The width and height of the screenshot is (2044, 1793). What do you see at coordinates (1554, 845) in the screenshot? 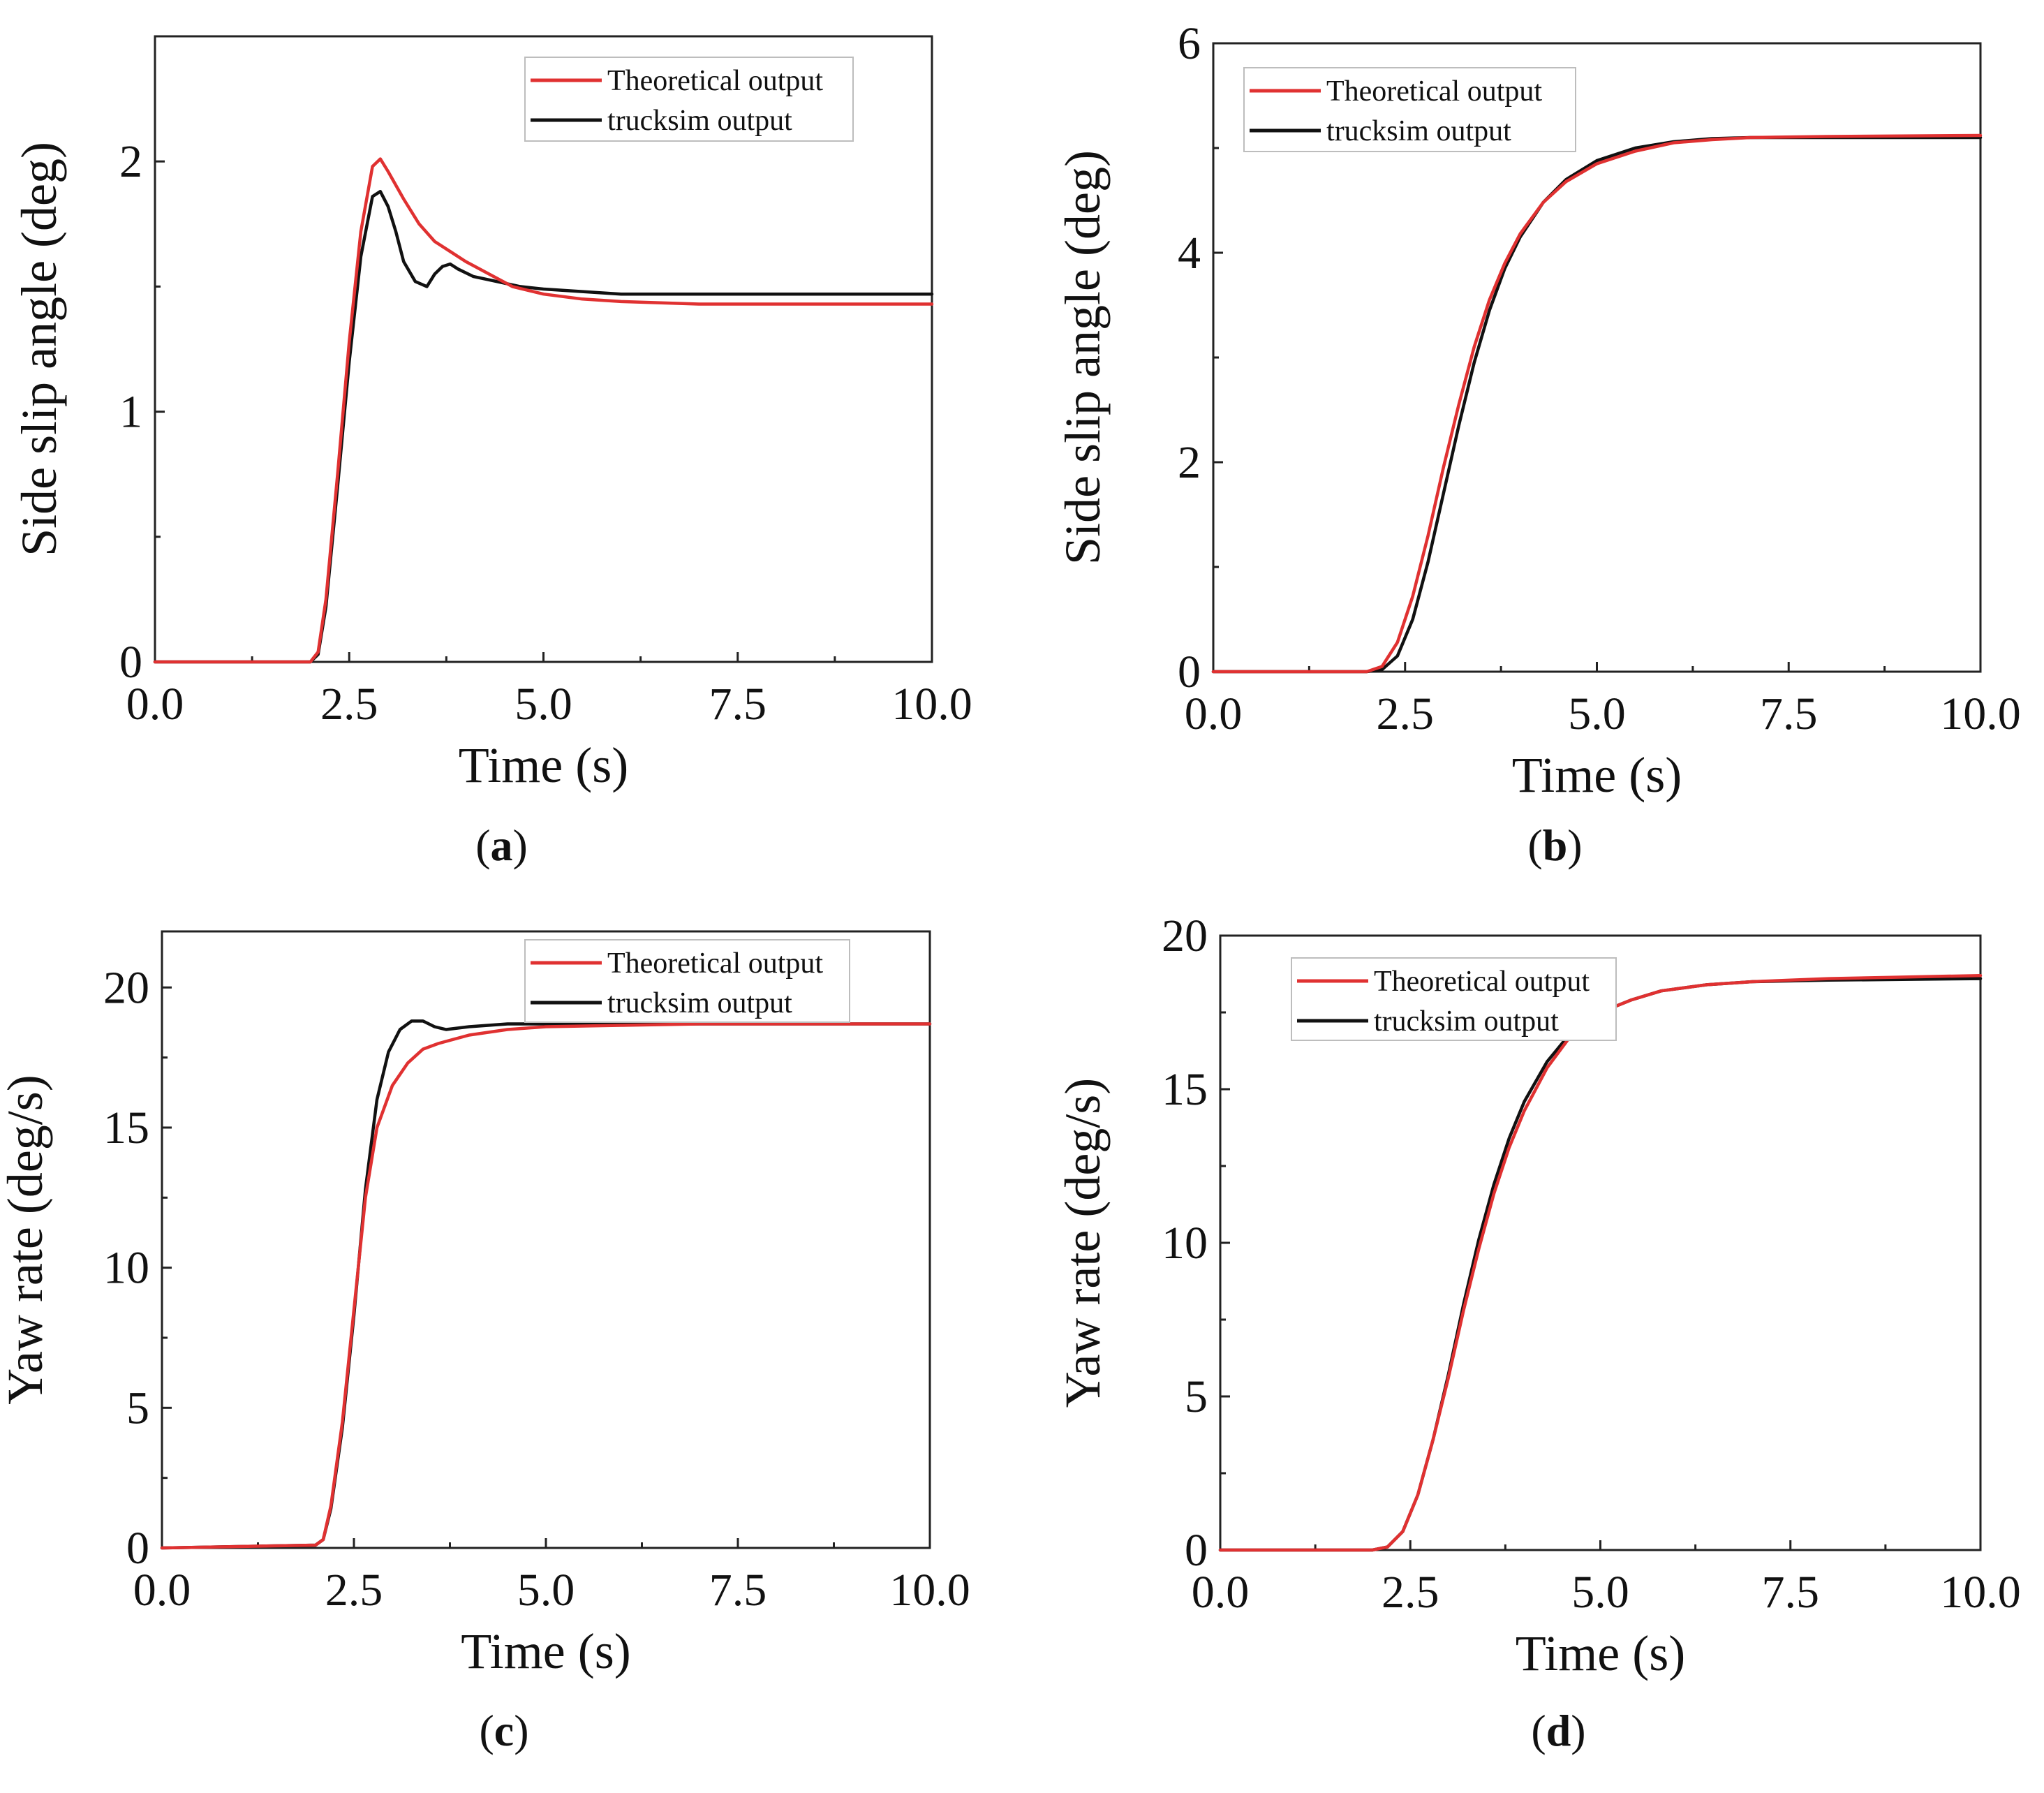
I see `panel-label: (b)` at bounding box center [1554, 845].